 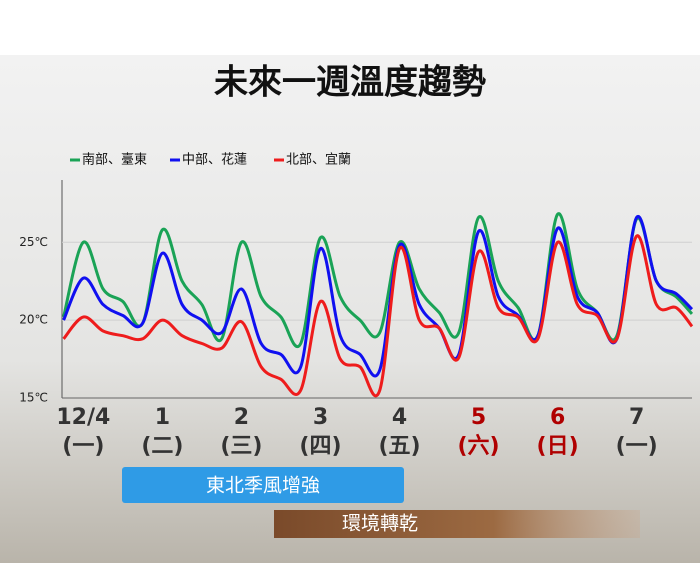 I want to click on annotation: 環境轉乾, so click(x=380, y=524).